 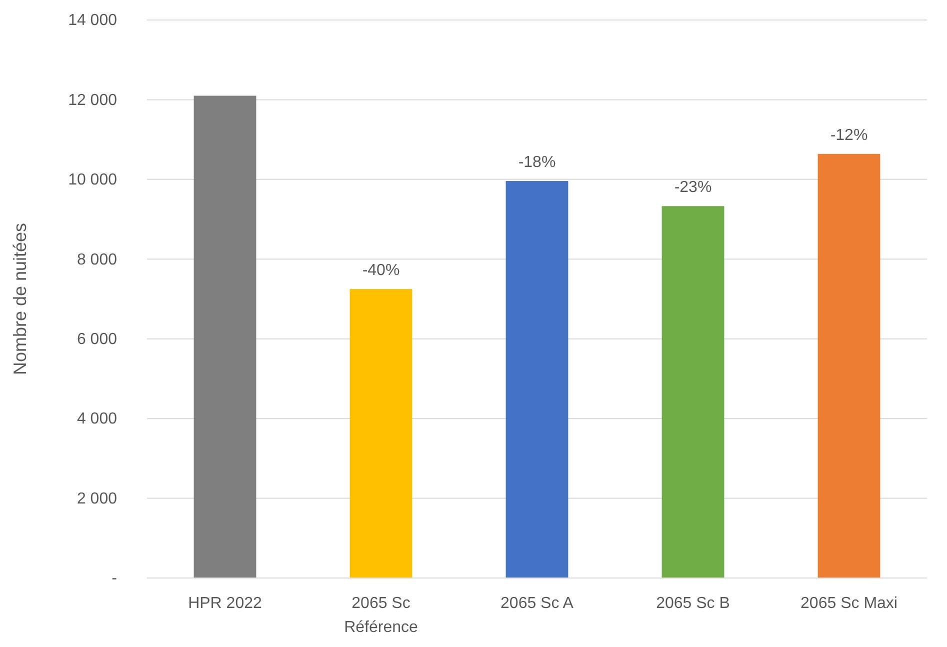 I want to click on y-tick-label: 8 000, so click(x=97, y=259).